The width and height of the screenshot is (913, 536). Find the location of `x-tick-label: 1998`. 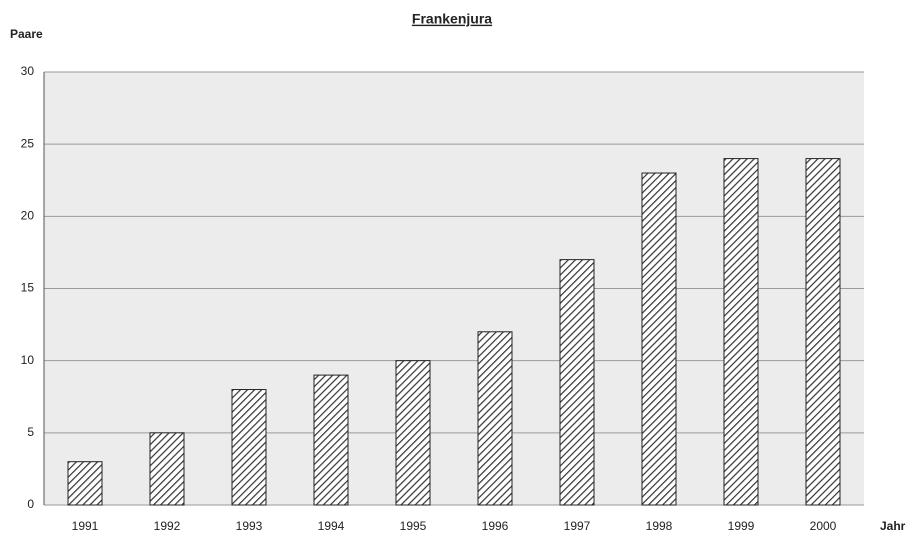

x-tick-label: 1998 is located at coordinates (659, 526).